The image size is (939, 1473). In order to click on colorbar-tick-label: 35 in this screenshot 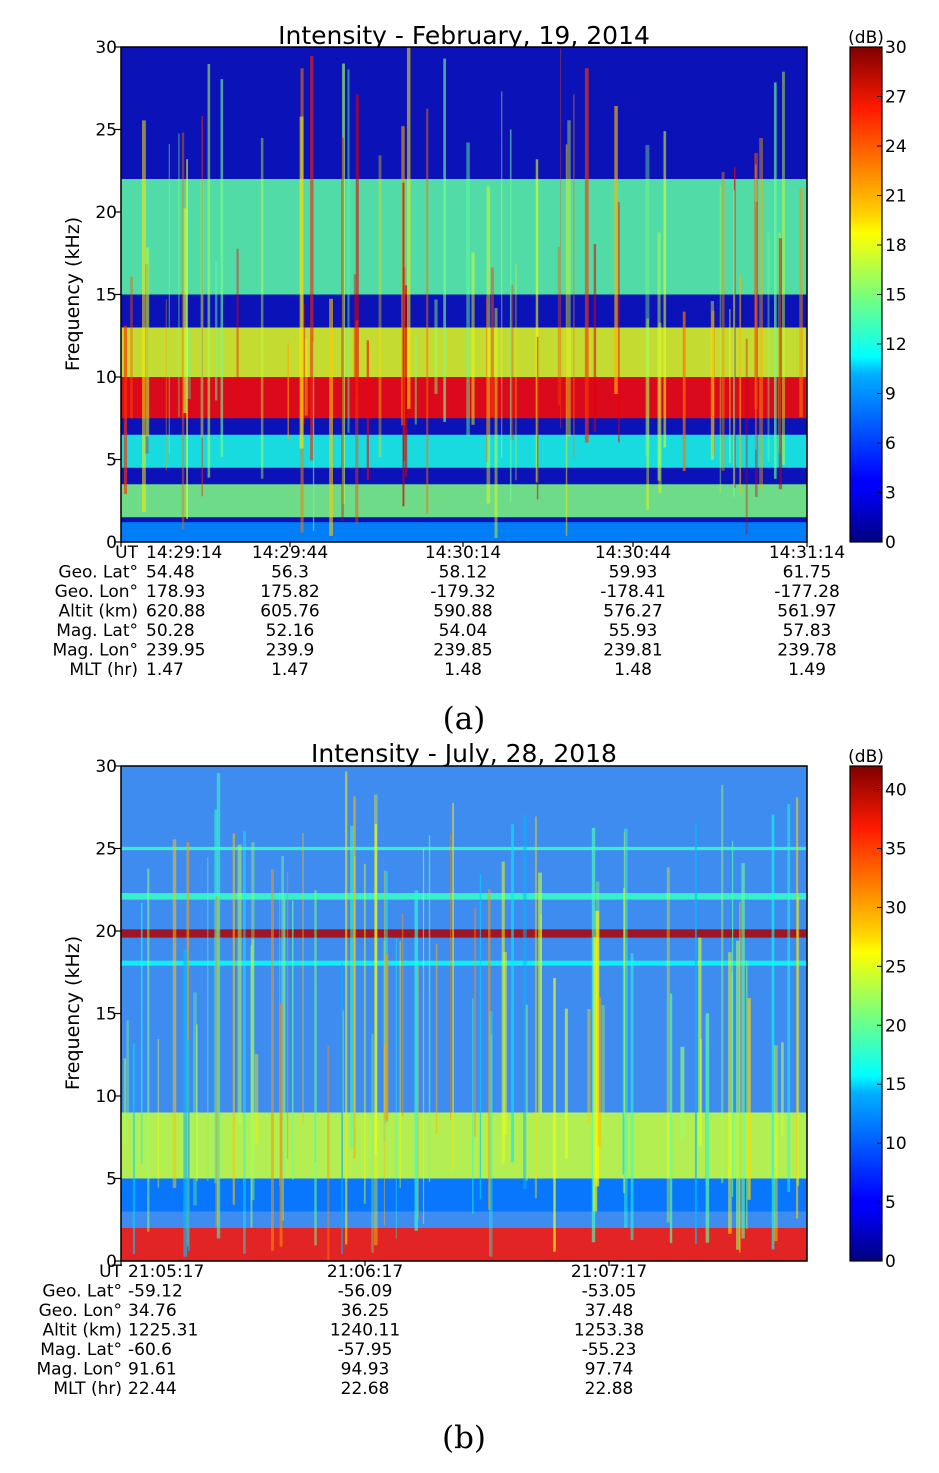, I will do `click(896, 850)`.